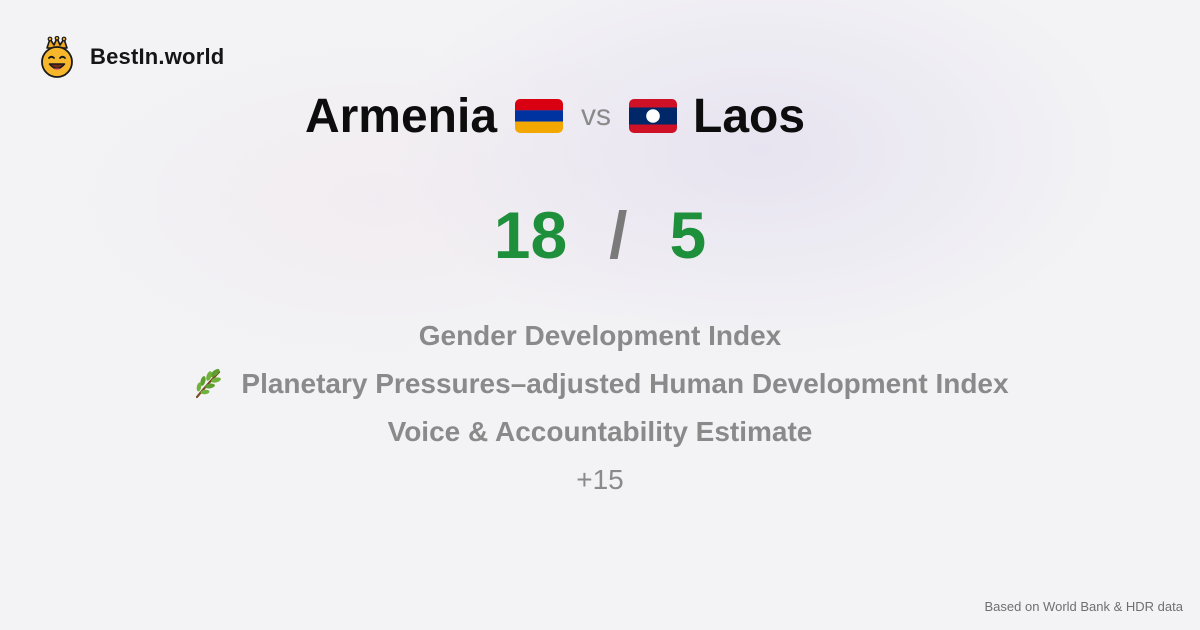 The image size is (1200, 630). I want to click on comparison-title: Armenia vs Laos, so click(555, 116).